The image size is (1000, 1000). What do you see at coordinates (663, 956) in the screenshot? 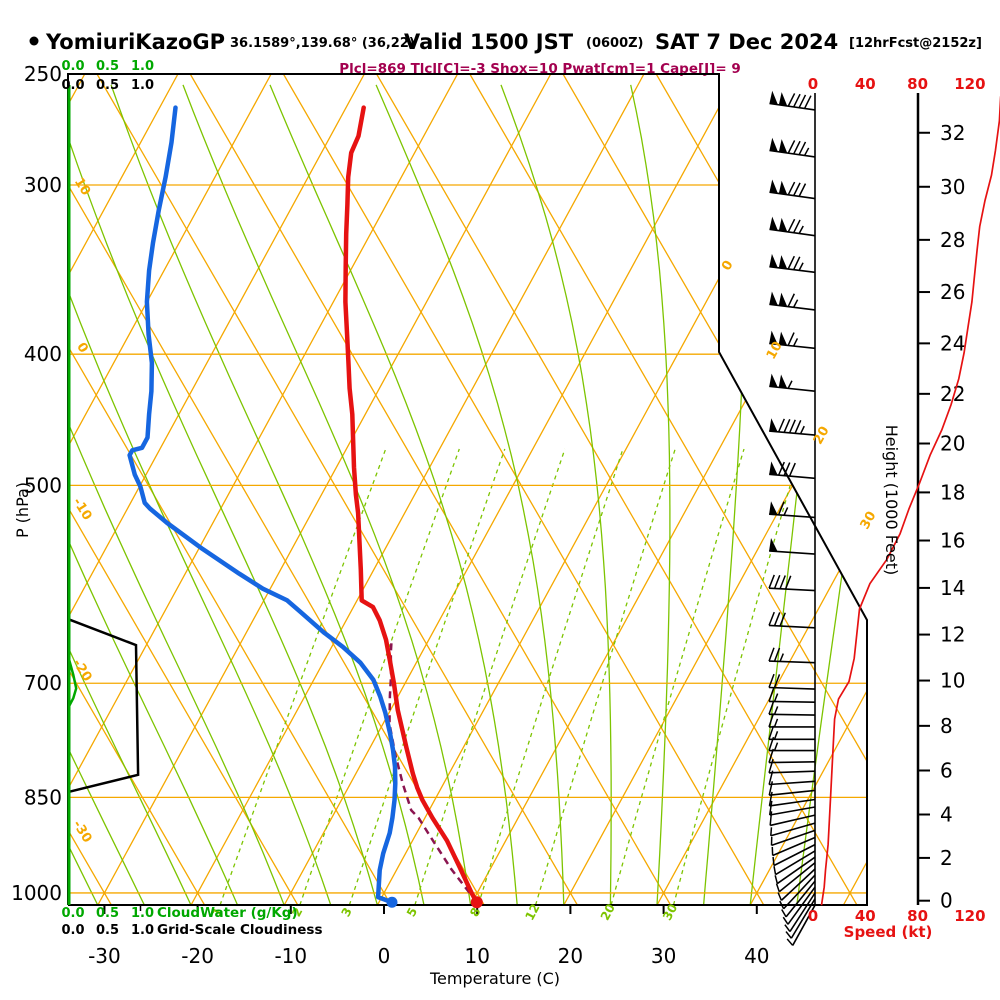
I see `temperature-tick-label: 30` at bounding box center [663, 956].